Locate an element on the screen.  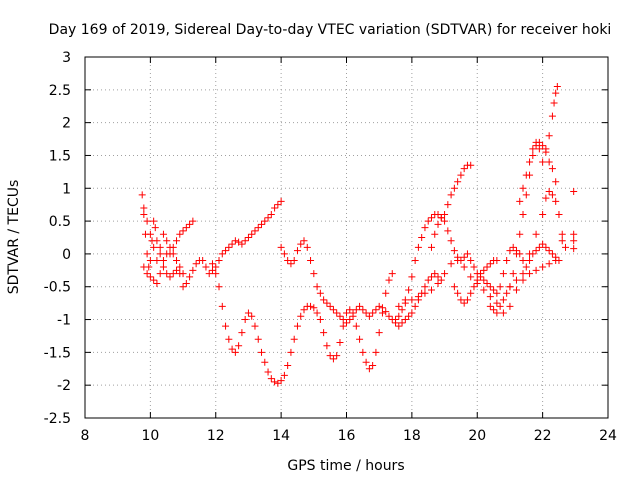
y-tick-label: 0 is located at coordinates (66, 255).